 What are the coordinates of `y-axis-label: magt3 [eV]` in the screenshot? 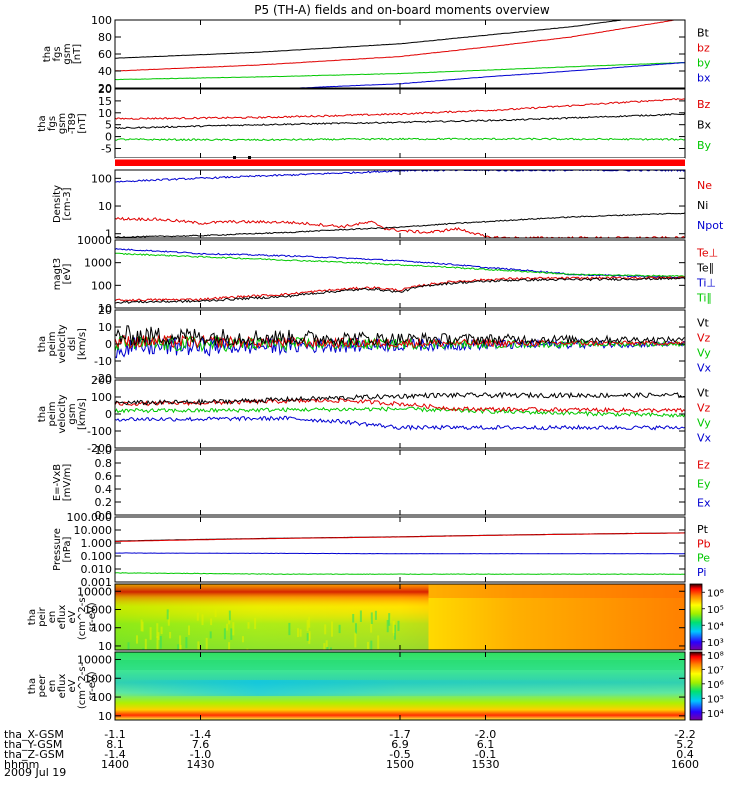 It's located at (62, 274).